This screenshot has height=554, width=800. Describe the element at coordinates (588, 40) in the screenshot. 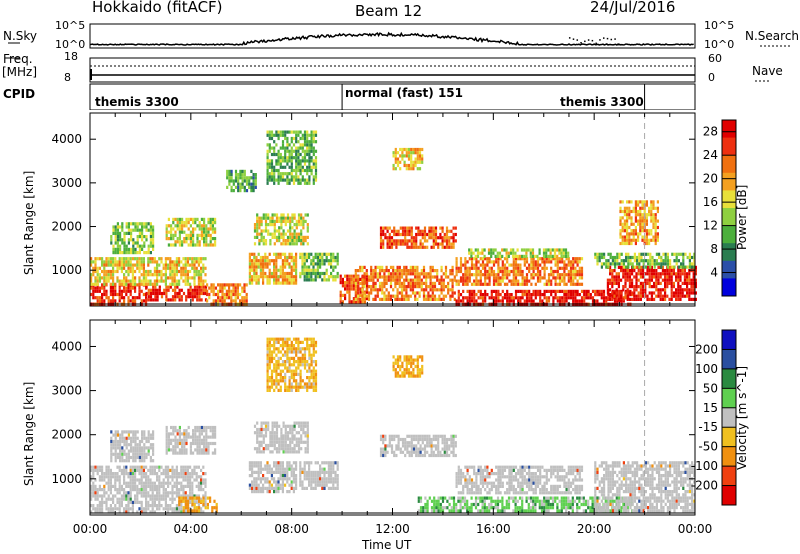

I see `nsearch-point` at that location.